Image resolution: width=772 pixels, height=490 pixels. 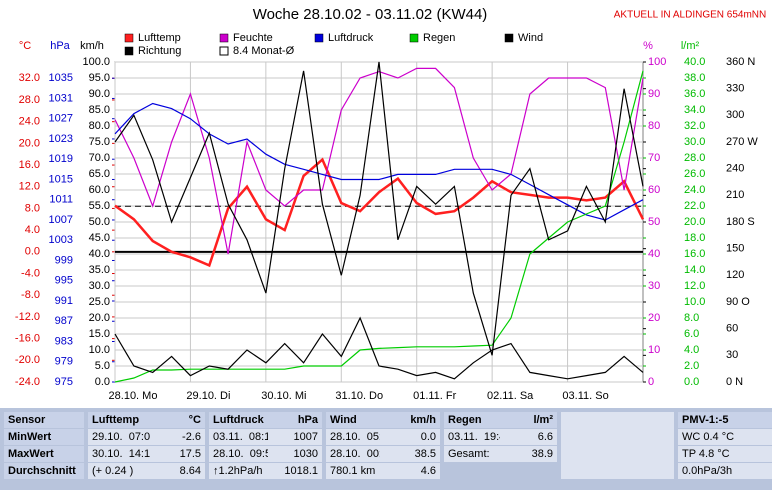 What do you see at coordinates (64, 260) in the screenshot?
I see `y-tick-label: 999` at bounding box center [64, 260].